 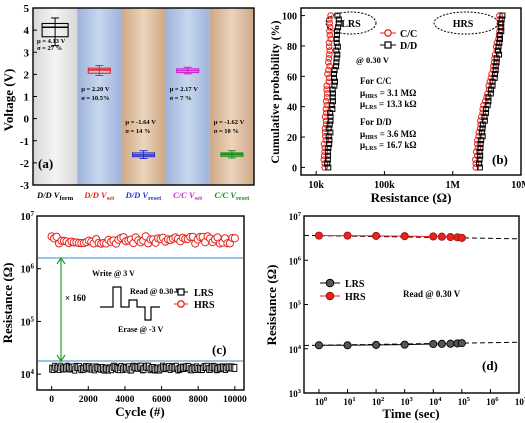 What do you see at coordinates (188, 196) in the screenshot?
I see `x-category-label: C/C Vset` at bounding box center [188, 196].